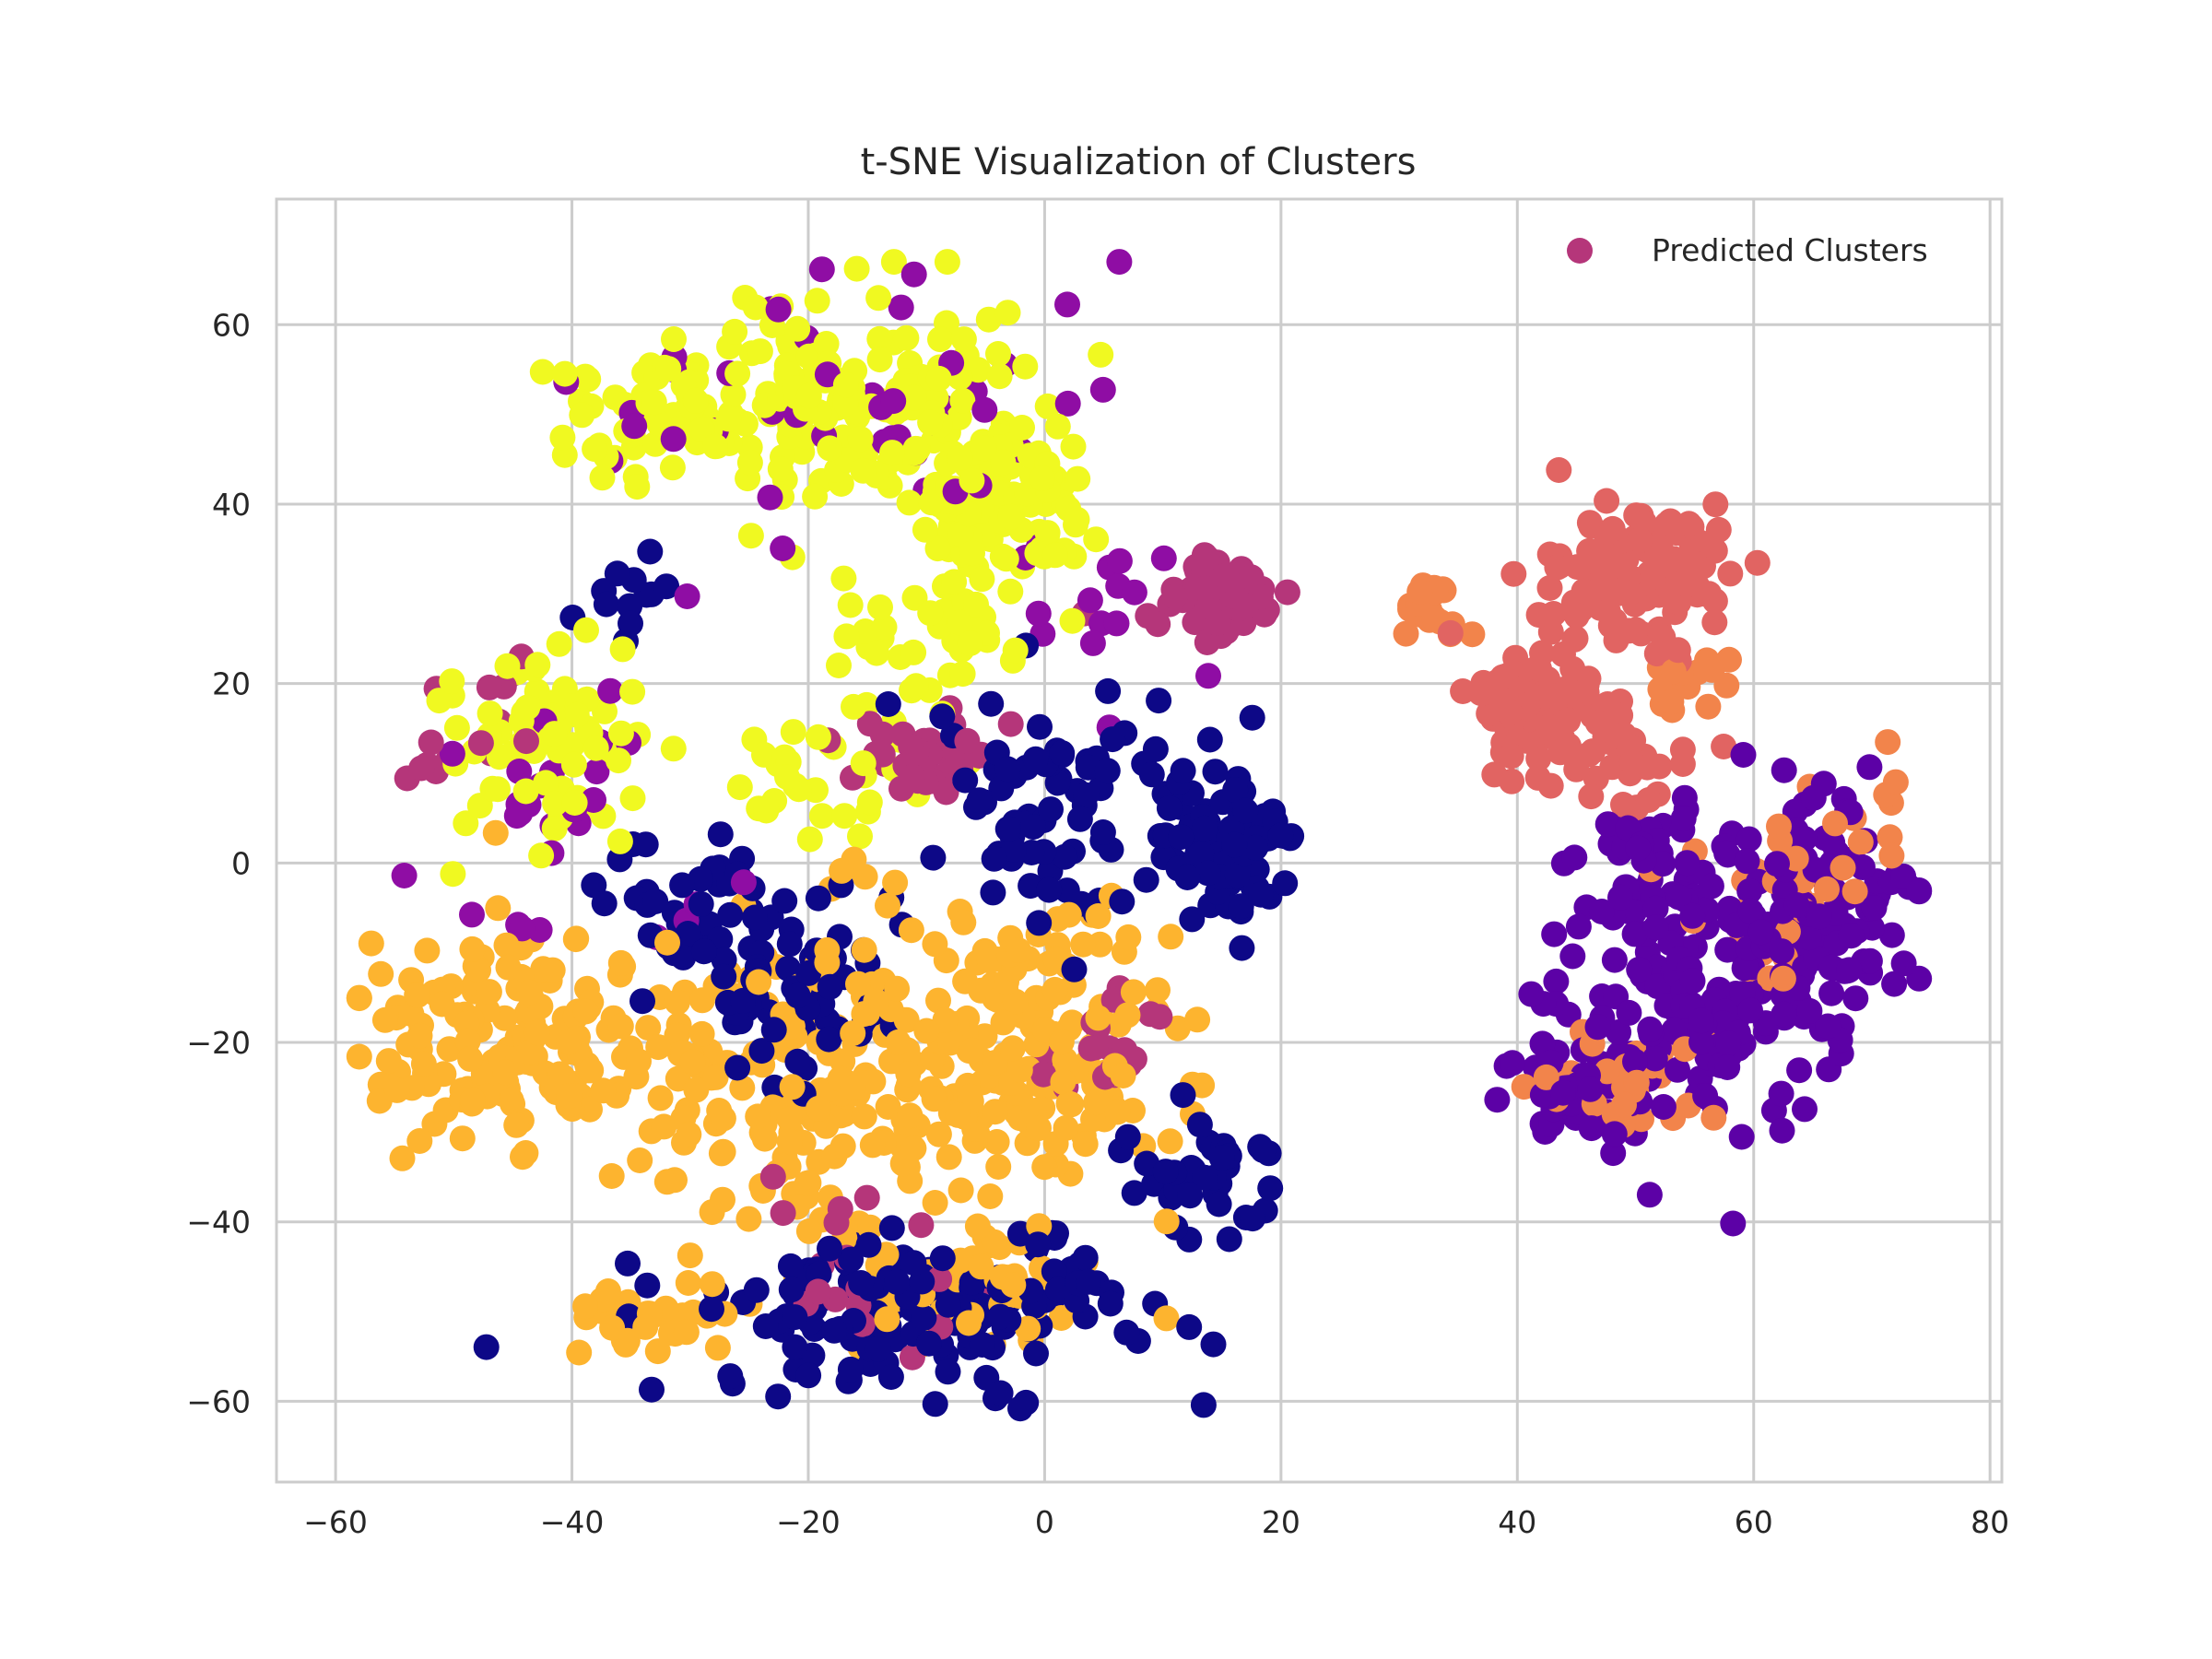  What do you see at coordinates (231, 684) in the screenshot?
I see `y-tick-label: 20` at bounding box center [231, 684].